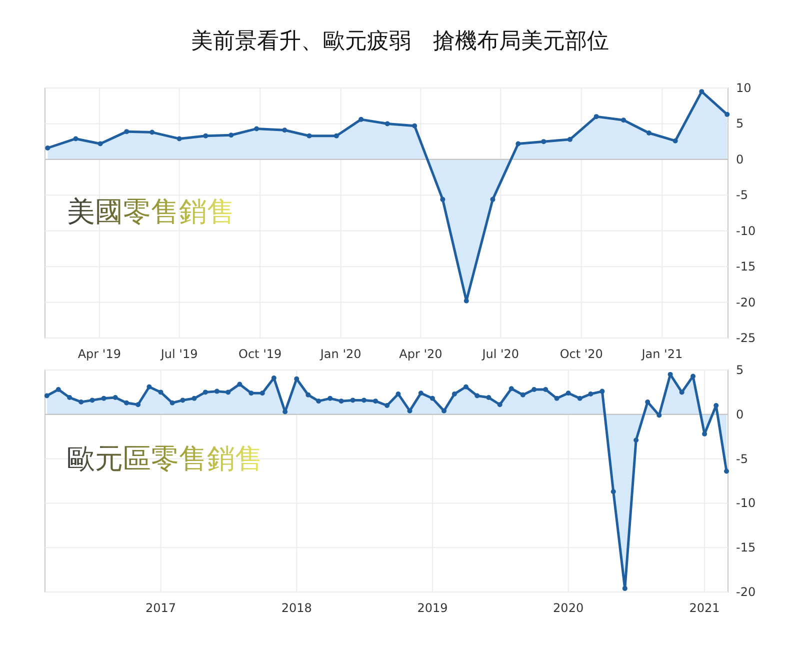  What do you see at coordinates (744, 88) in the screenshot?
I see `y-tick-label: 10` at bounding box center [744, 88].